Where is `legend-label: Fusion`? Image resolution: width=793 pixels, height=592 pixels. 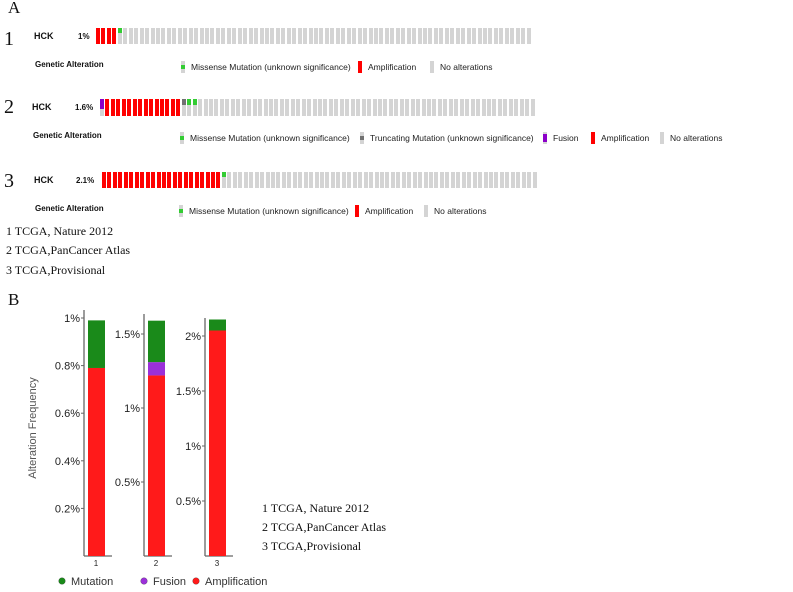 legend-label: Fusion is located at coordinates (169, 582).